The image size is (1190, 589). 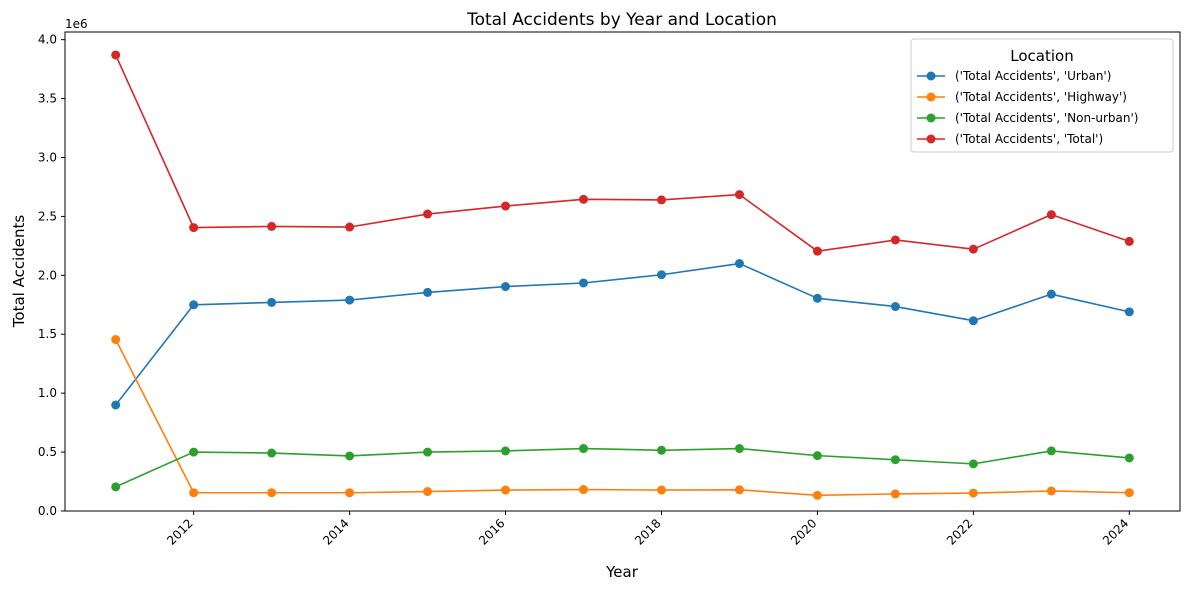 I want to click on legend-label: ('Total Accidents', 'Urban'), so click(x=1033, y=76).